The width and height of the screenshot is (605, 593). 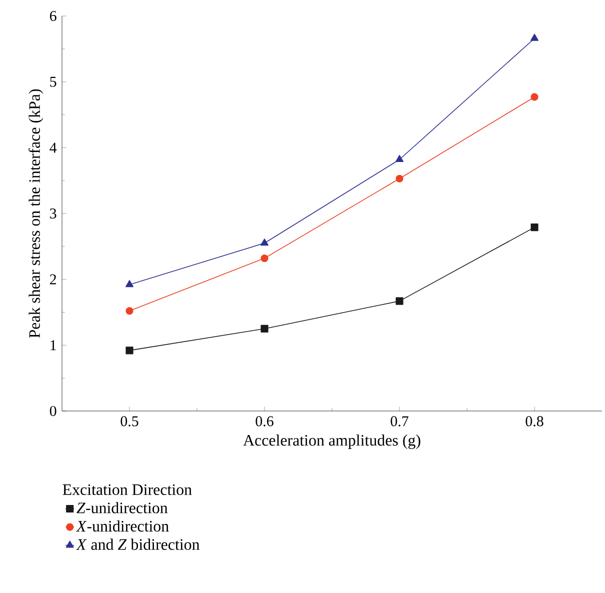 I want to click on y-tick-label: 5, so click(x=53, y=81).